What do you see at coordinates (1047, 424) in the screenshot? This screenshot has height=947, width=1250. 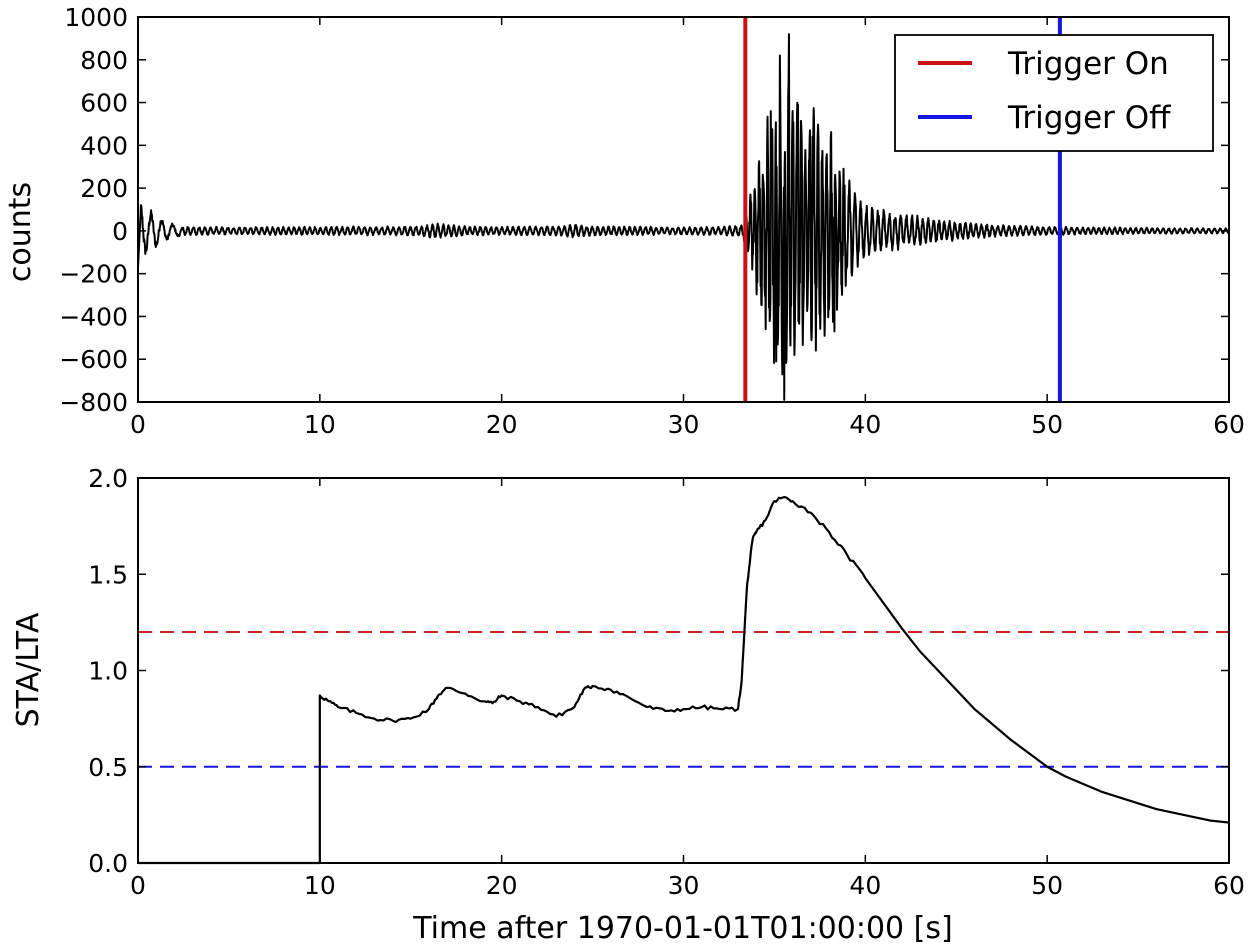 I see `seismogram-x-tick-label: 50` at bounding box center [1047, 424].